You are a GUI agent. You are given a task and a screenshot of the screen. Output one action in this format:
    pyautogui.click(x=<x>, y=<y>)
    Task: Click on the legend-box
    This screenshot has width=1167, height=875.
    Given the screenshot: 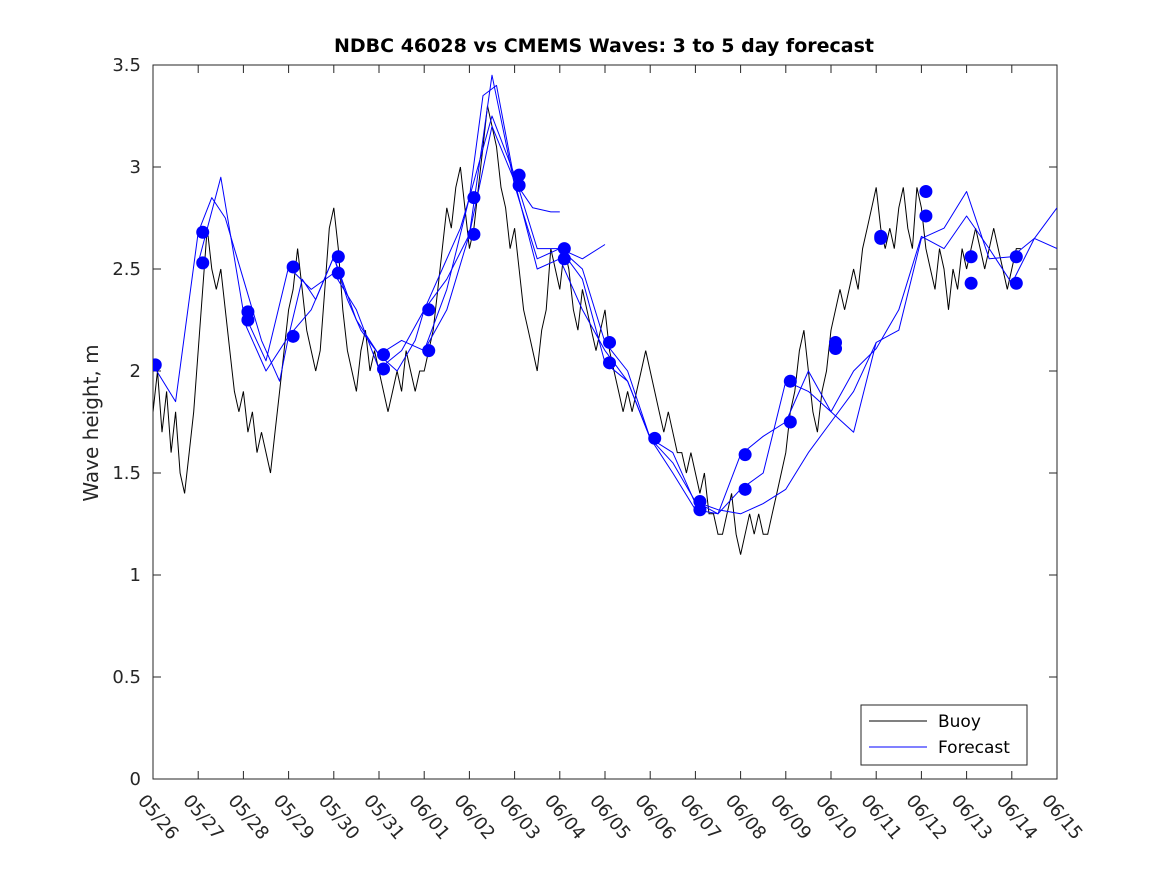 What is the action you would take?
    pyautogui.click(x=944, y=735)
    